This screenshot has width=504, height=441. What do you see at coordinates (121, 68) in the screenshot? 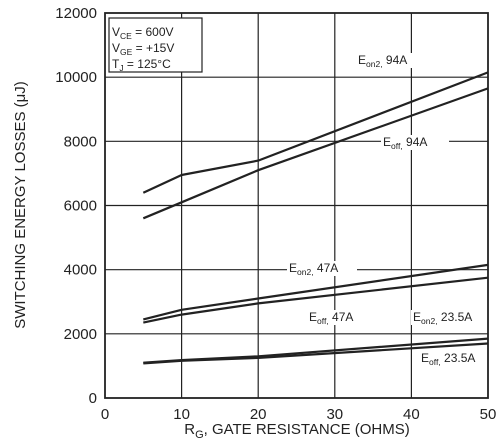
I see `condition-line-sub: J` at bounding box center [121, 68].